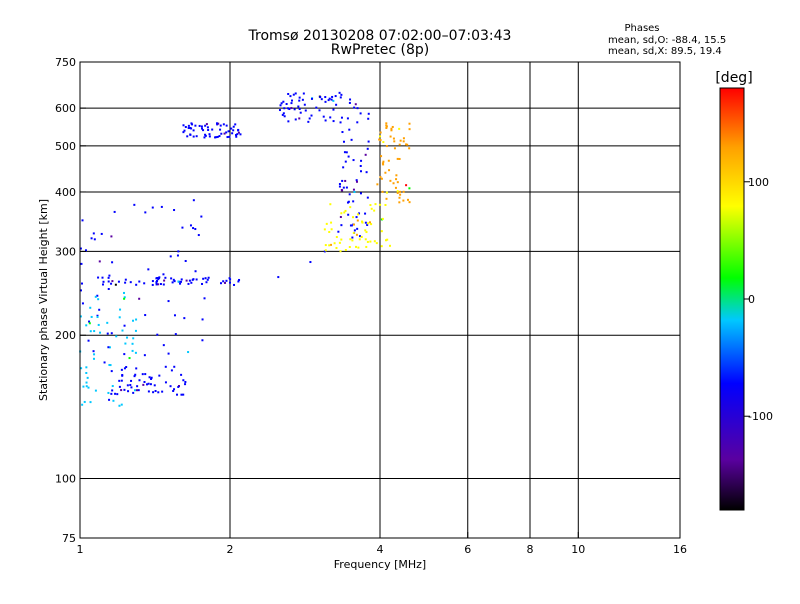 This screenshot has height=604, width=800. Describe the element at coordinates (69, 538) in the screenshot. I see `y-tick-label: 75` at that location.